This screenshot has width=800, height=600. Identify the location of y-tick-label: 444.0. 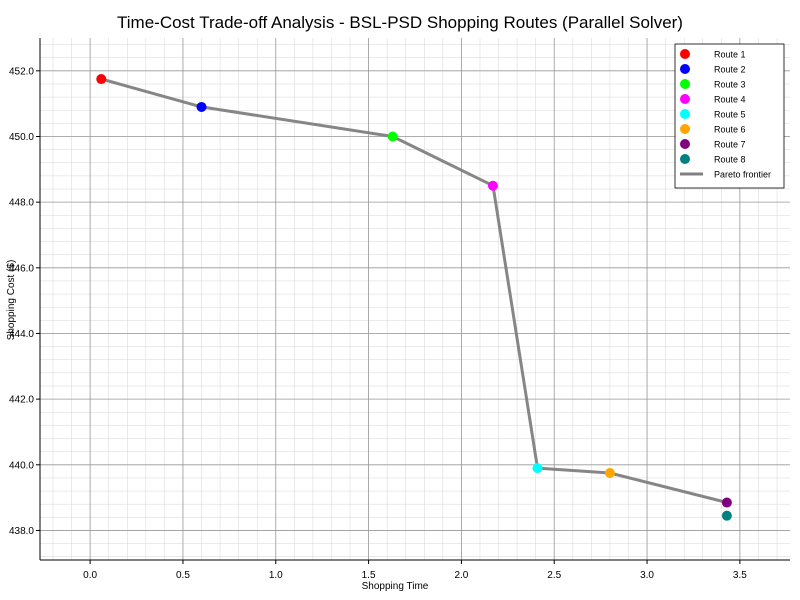
(21, 334).